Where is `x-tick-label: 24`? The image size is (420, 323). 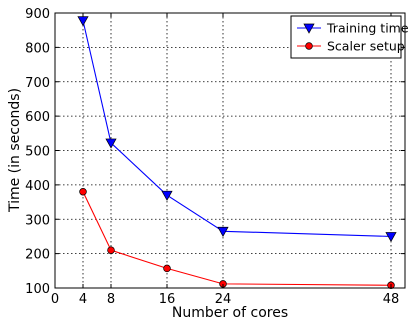 x-tick-label: 24 is located at coordinates (223, 299).